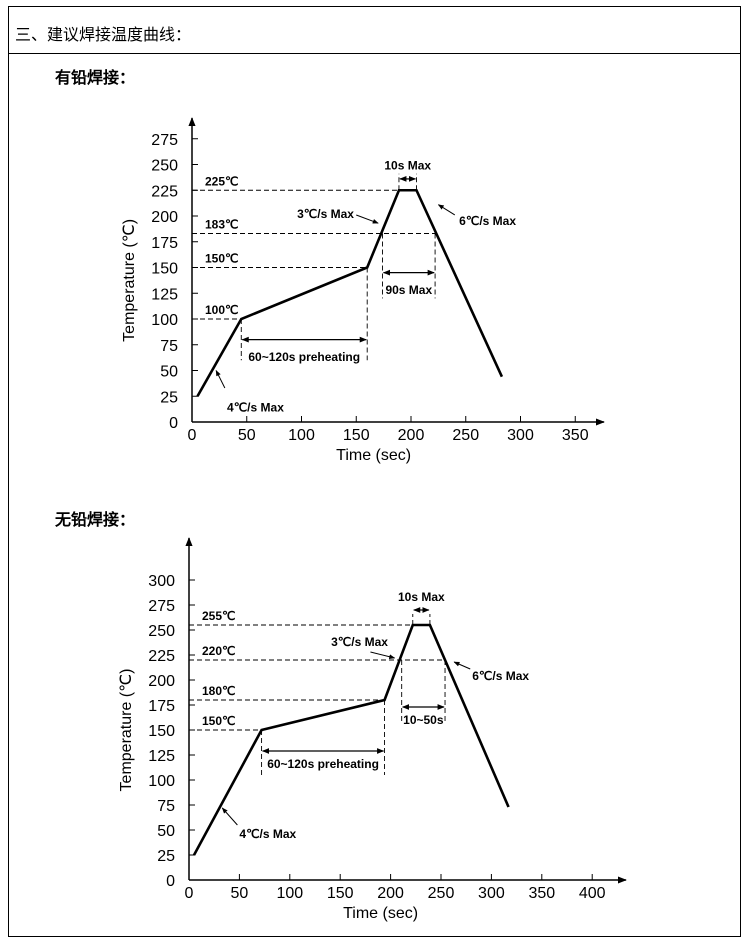 The image size is (749, 946). What do you see at coordinates (423, 720) in the screenshot?
I see `span-label: 10~50s` at bounding box center [423, 720].